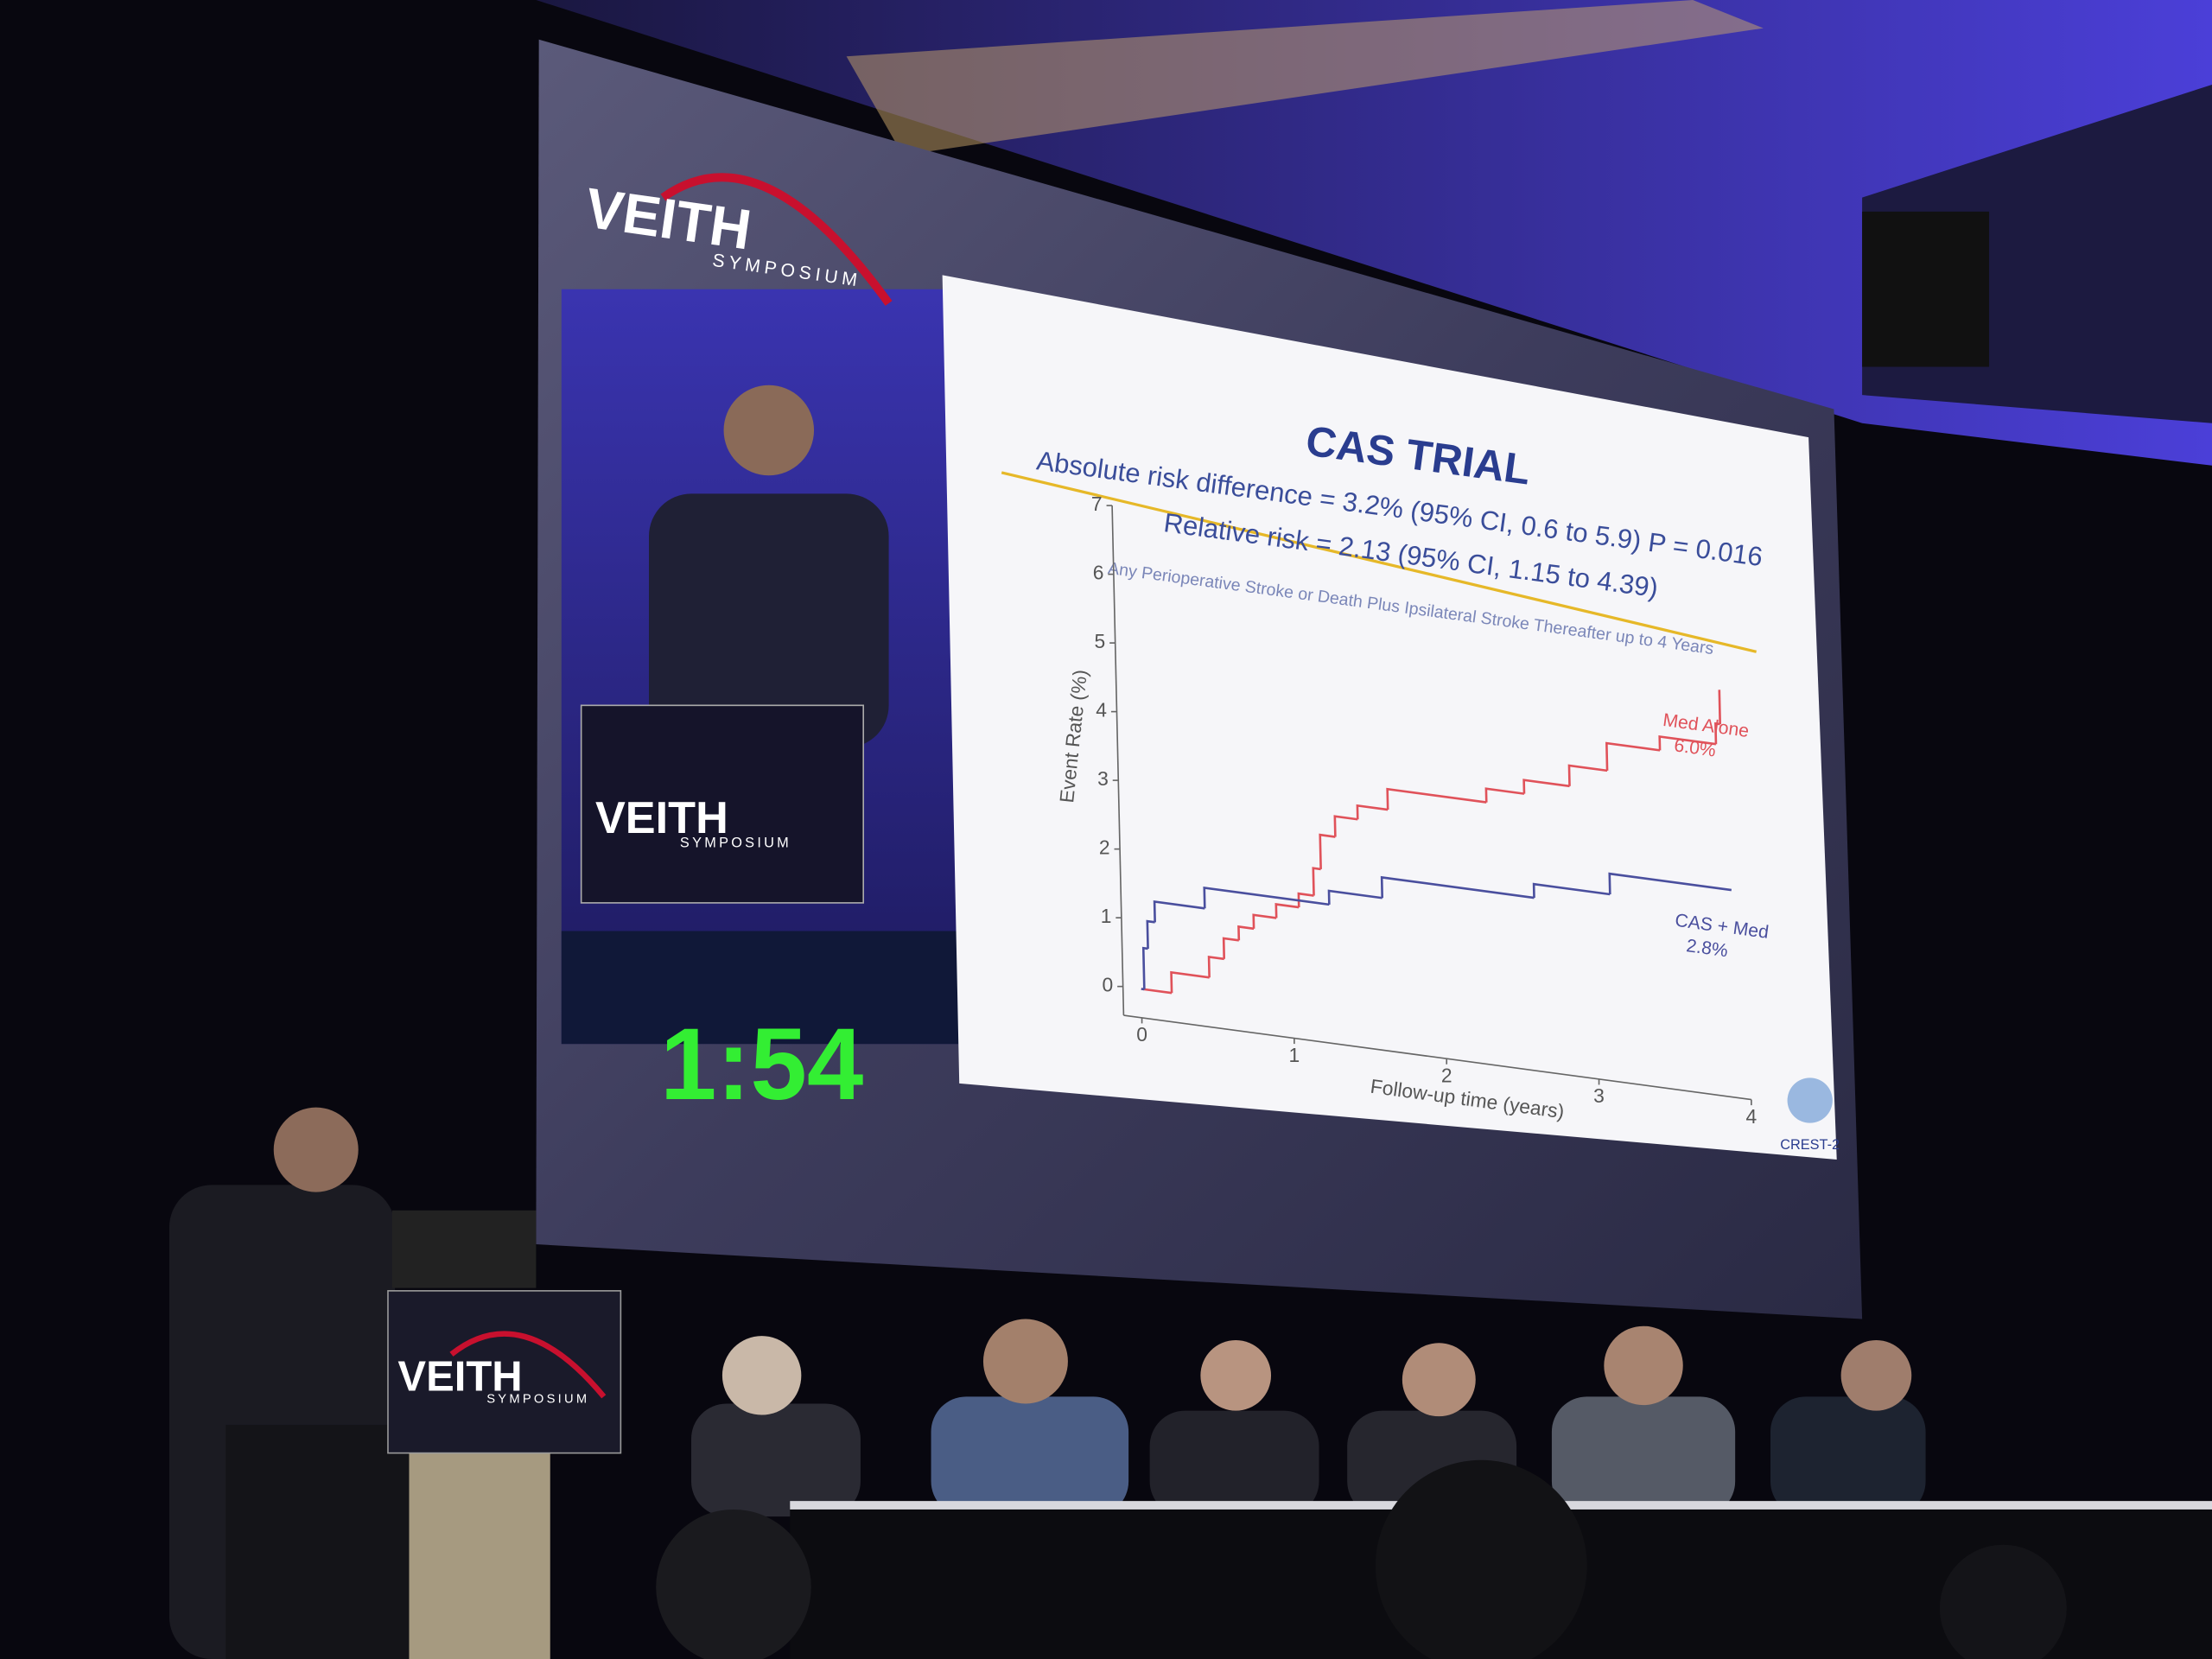 This screenshot has height=1659, width=2212. Describe the element at coordinates (537, 1399) in the screenshot. I see `podium-logo-subtext: SYMPOSIUM` at that location.